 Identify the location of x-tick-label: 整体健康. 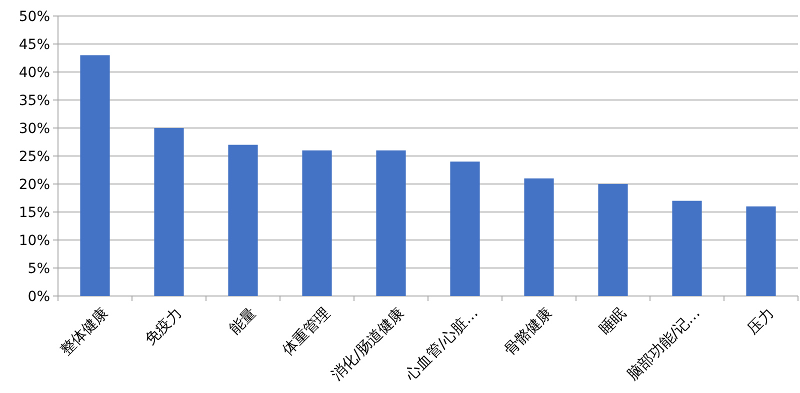
(84, 331).